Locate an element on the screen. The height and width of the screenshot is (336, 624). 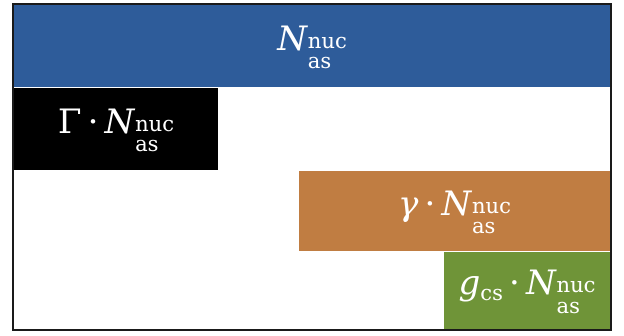
bar-gcs-n: g cs · N nuc as is located at coordinates (527, 290).